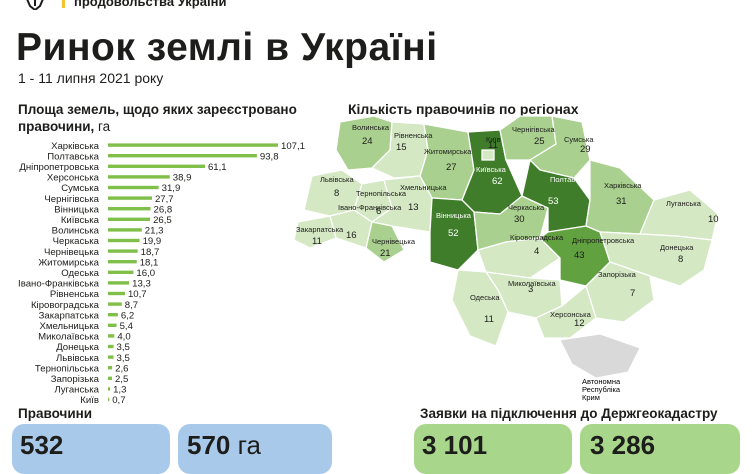  Describe the element at coordinates (35, 5) in the screenshot. I see `ministry-logo-icon` at that location.